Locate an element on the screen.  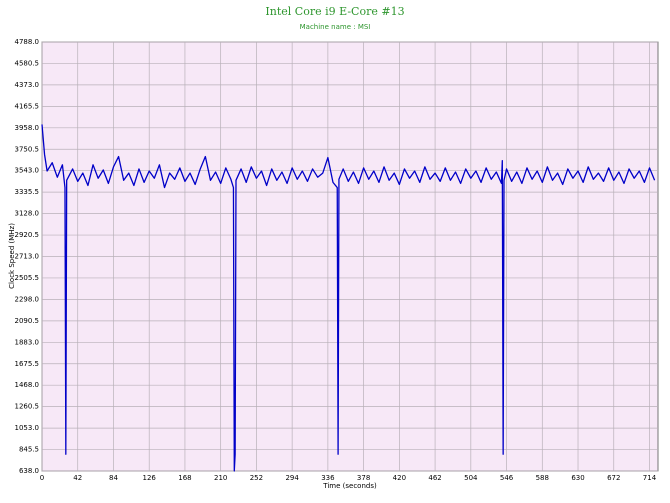
x-tick-label: 126 is located at coordinates (150, 478).